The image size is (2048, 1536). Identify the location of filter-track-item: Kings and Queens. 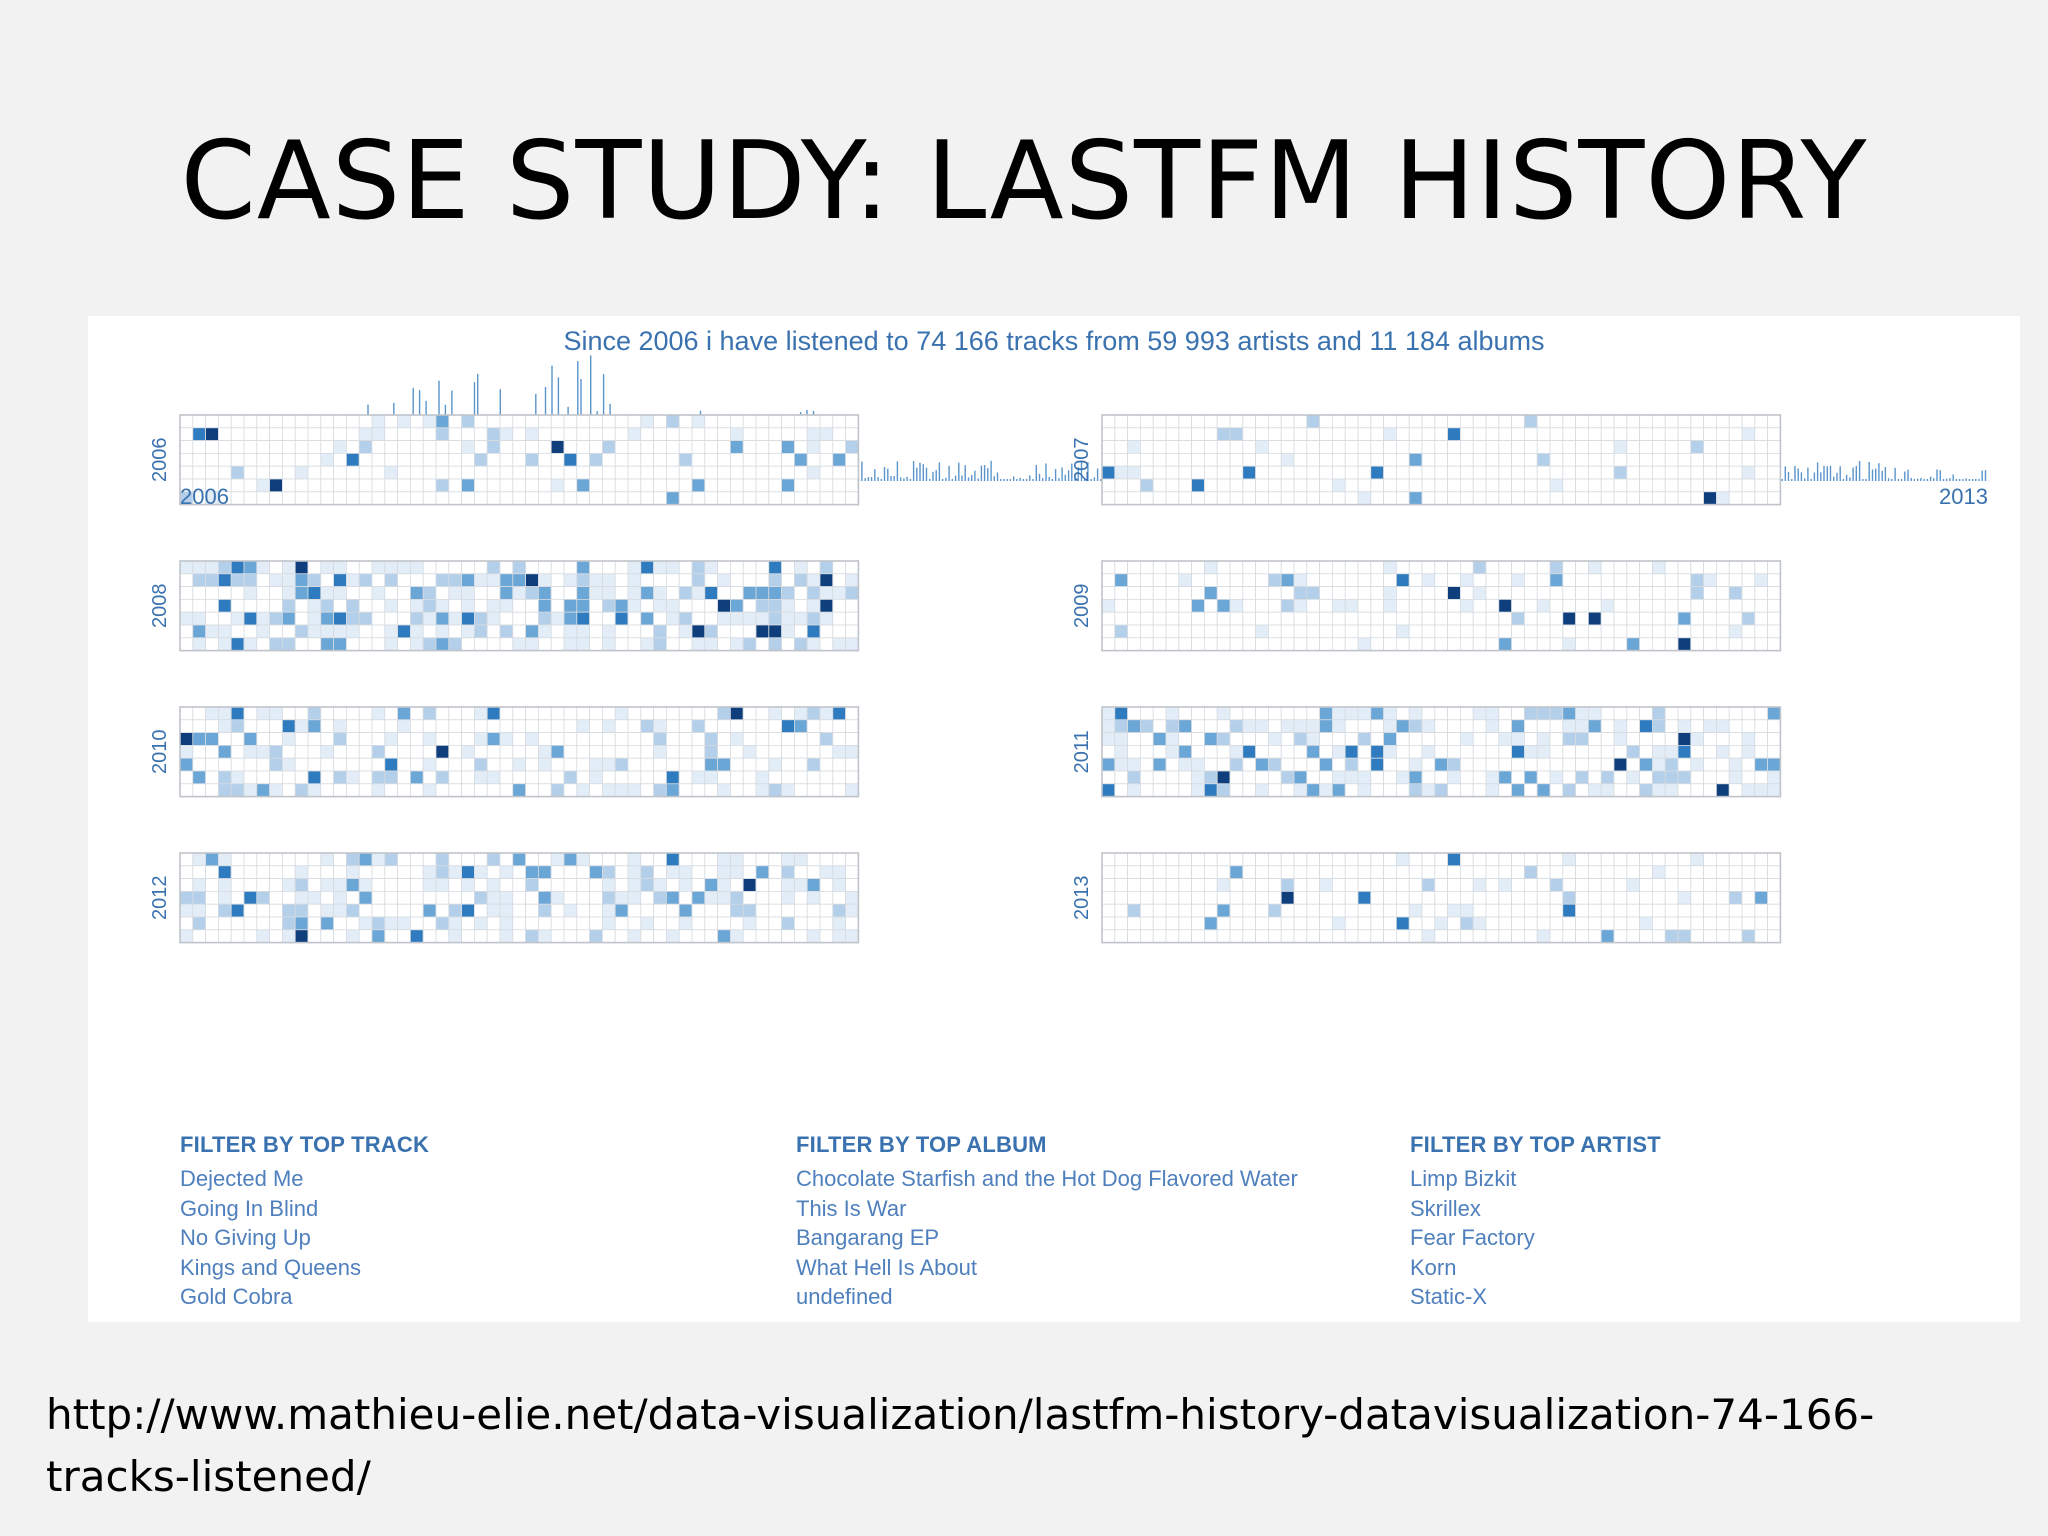
(271, 1267).